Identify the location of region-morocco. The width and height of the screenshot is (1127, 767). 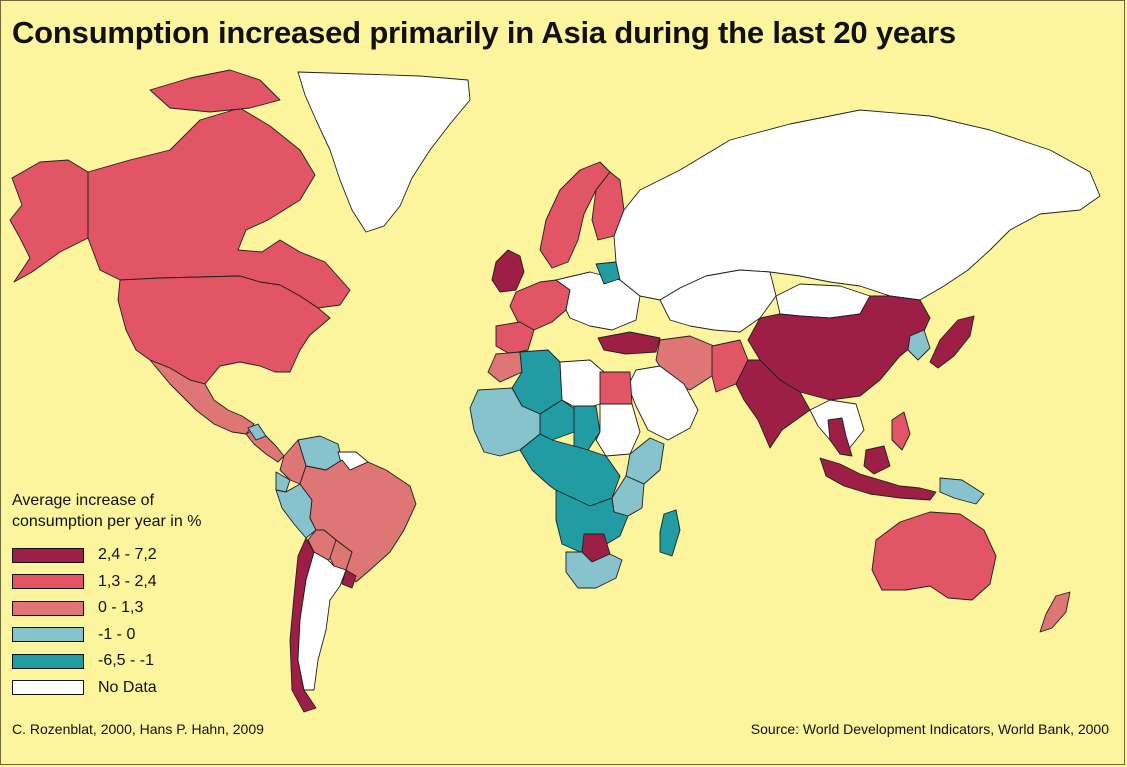
(505, 367).